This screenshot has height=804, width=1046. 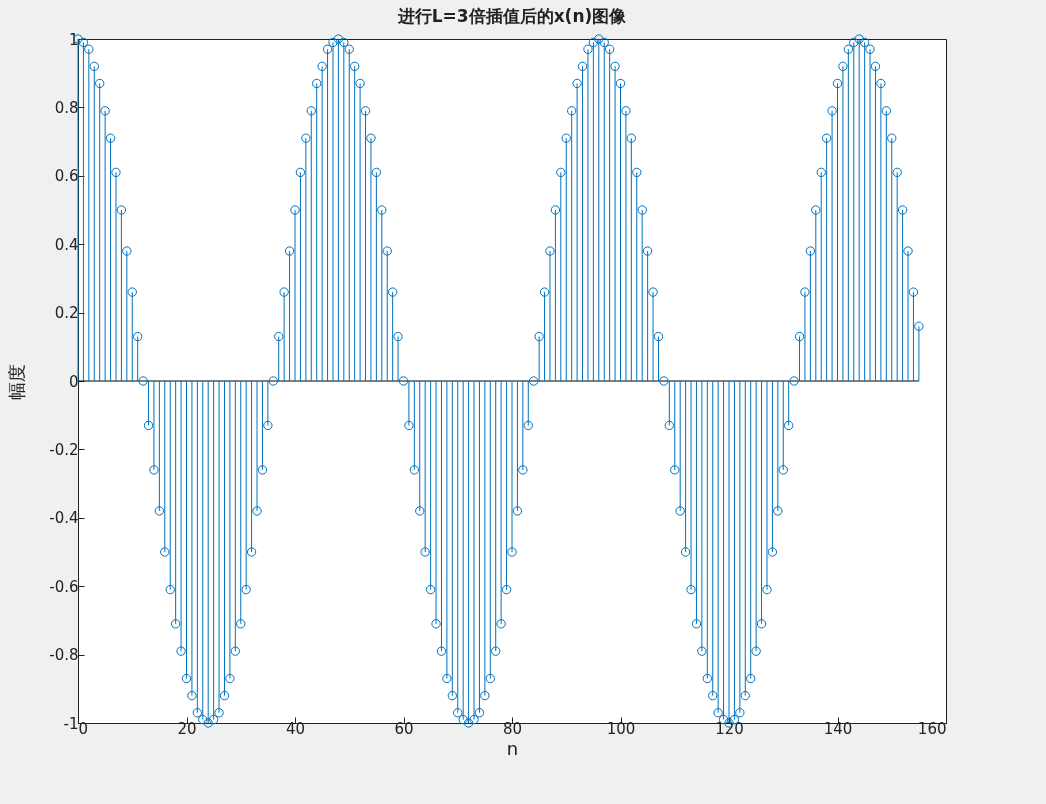 I want to click on y-axis-title: 幅度, so click(x=17, y=381).